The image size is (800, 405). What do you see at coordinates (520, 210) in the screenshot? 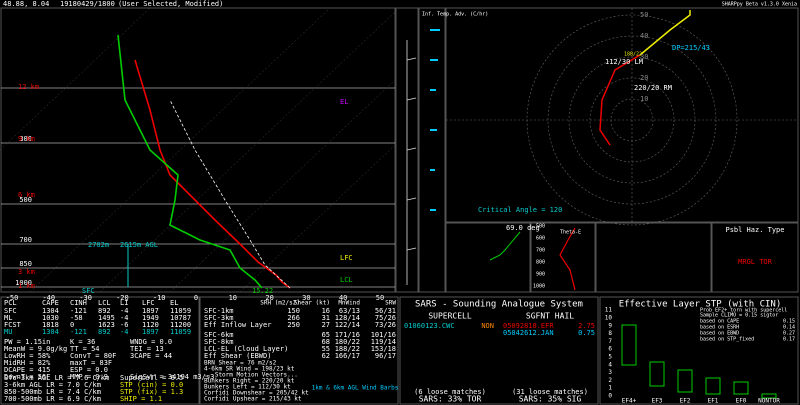
I see `critical-angle: Critical Angle = 120` at bounding box center [520, 210].